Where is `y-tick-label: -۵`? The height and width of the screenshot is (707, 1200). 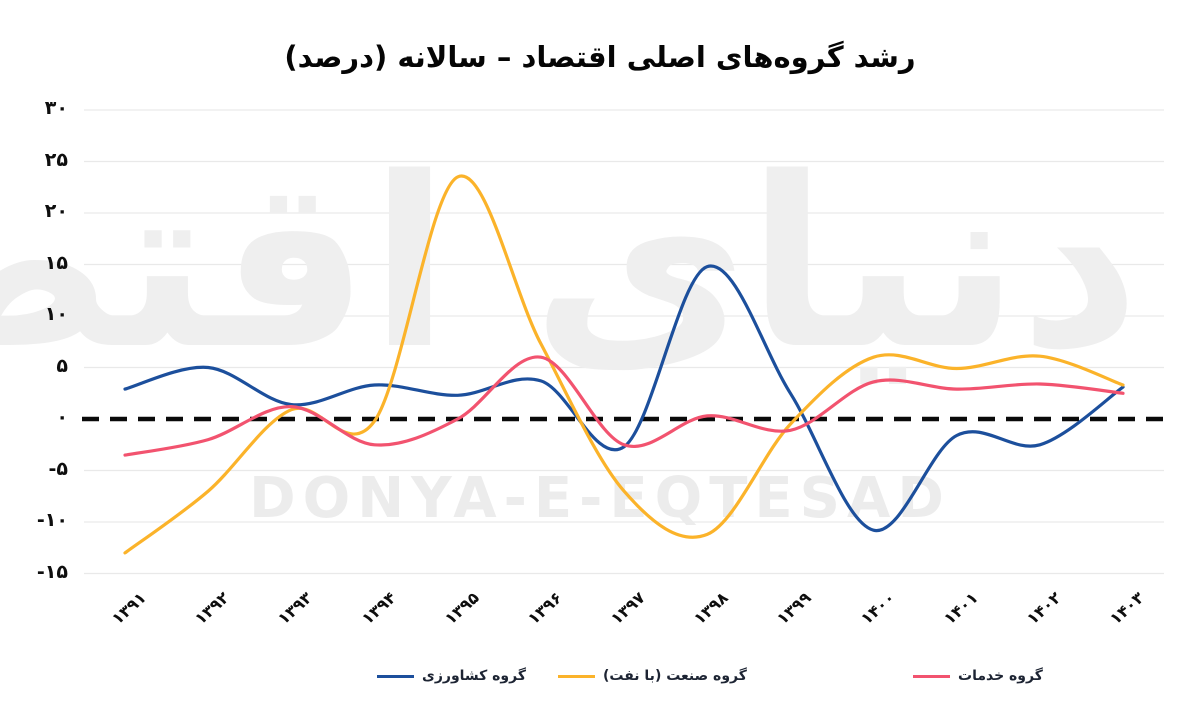 y-tick-label: -۵ is located at coordinates (58, 468).